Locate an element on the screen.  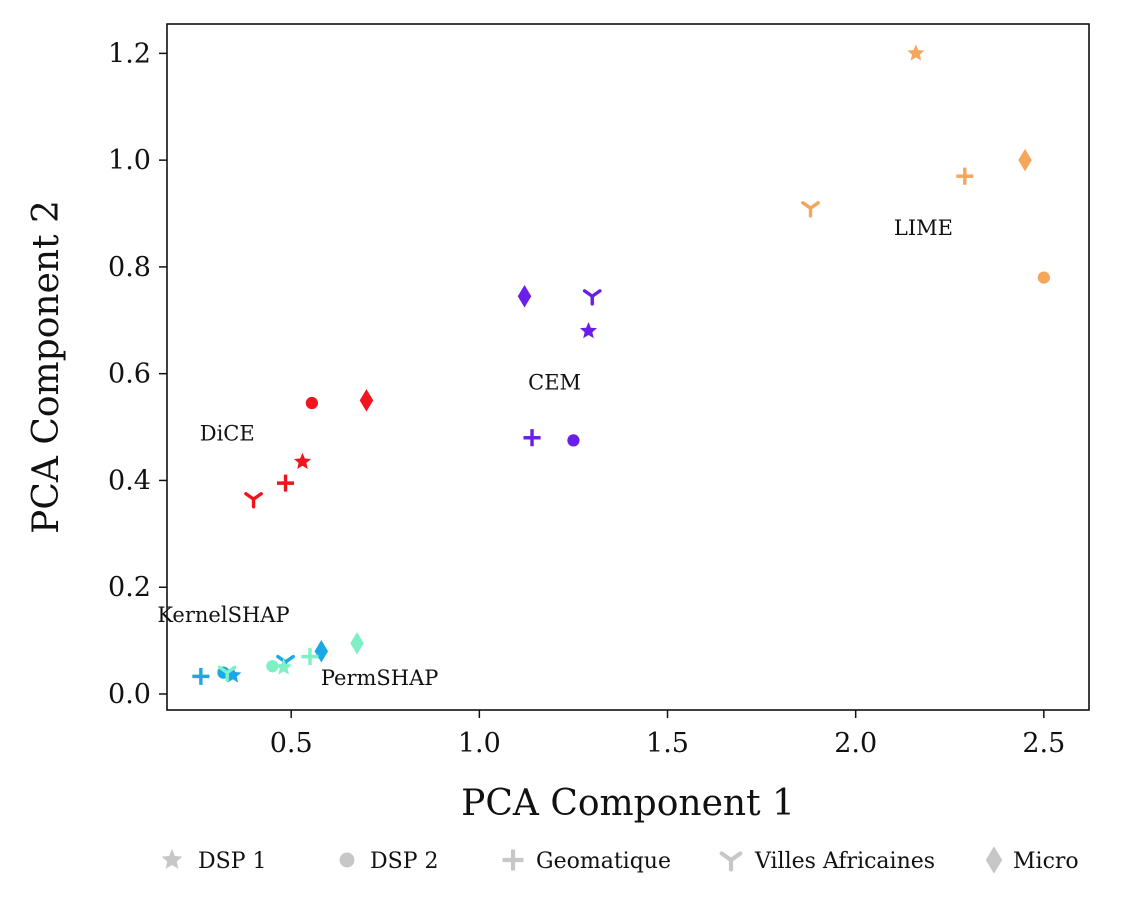
kernelshap-micro-point is located at coordinates (321, 651).